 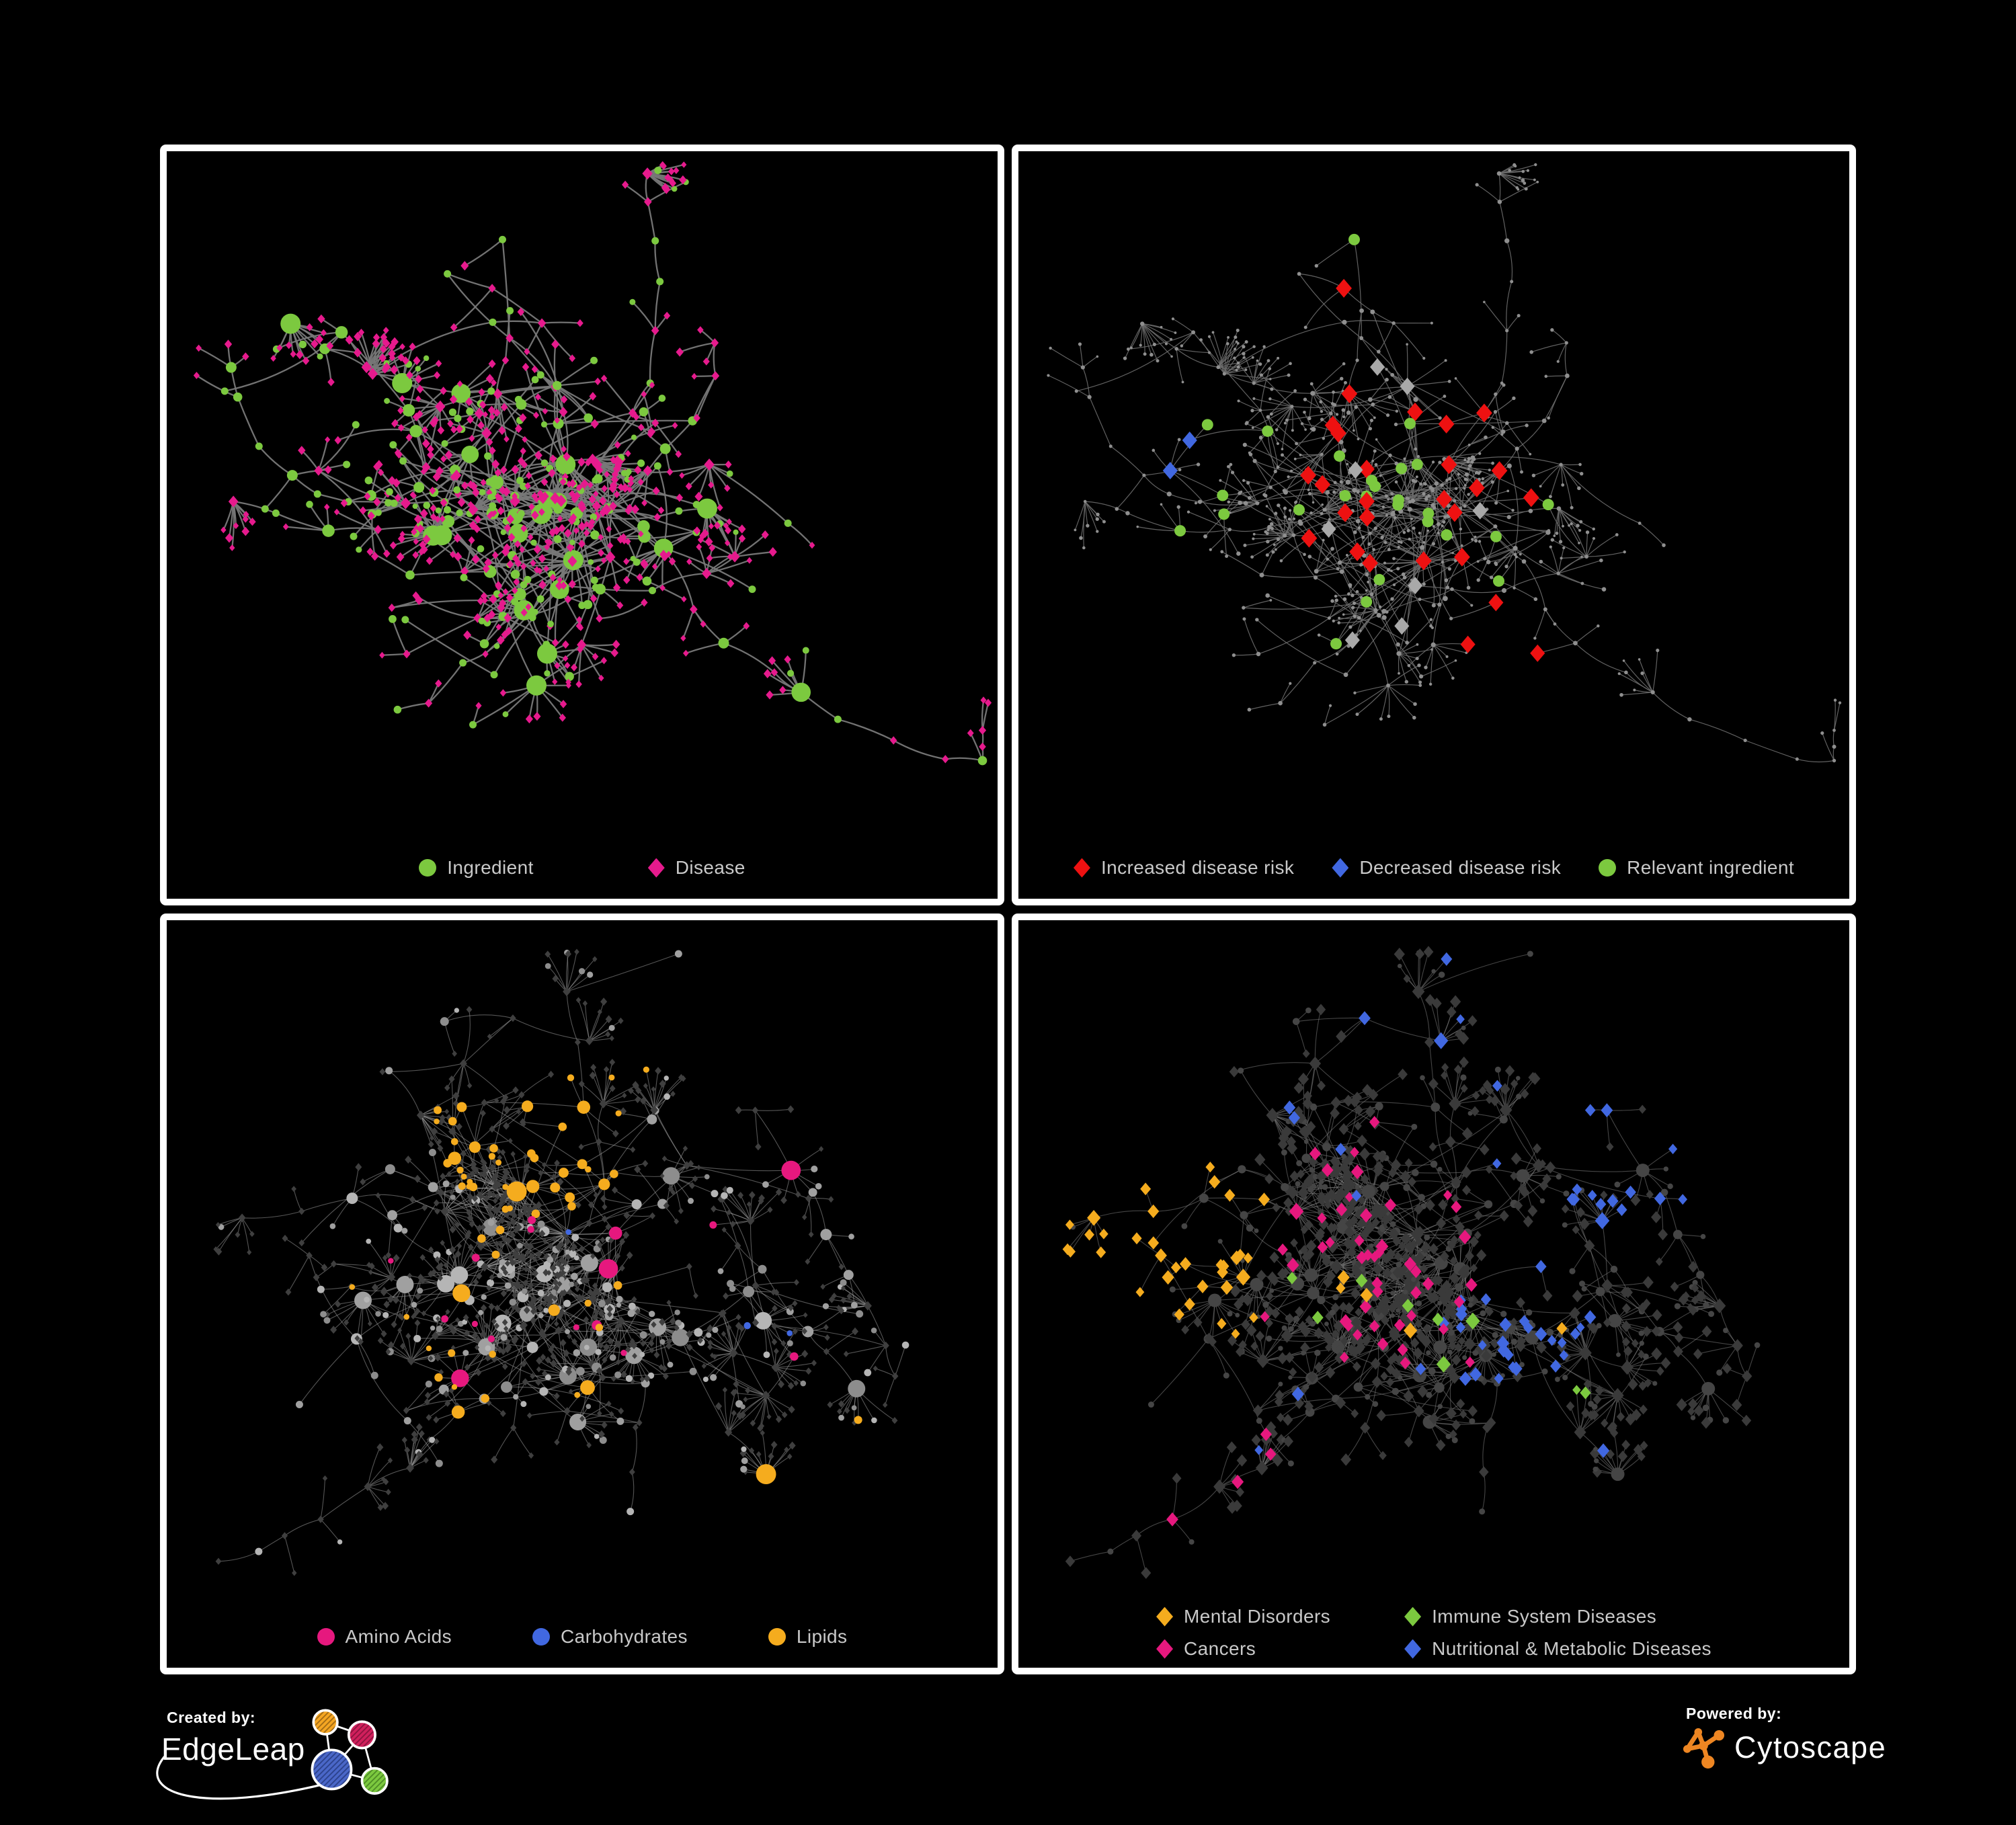 What do you see at coordinates (1299, 510) in the screenshot?
I see `highlighted-node` at bounding box center [1299, 510].